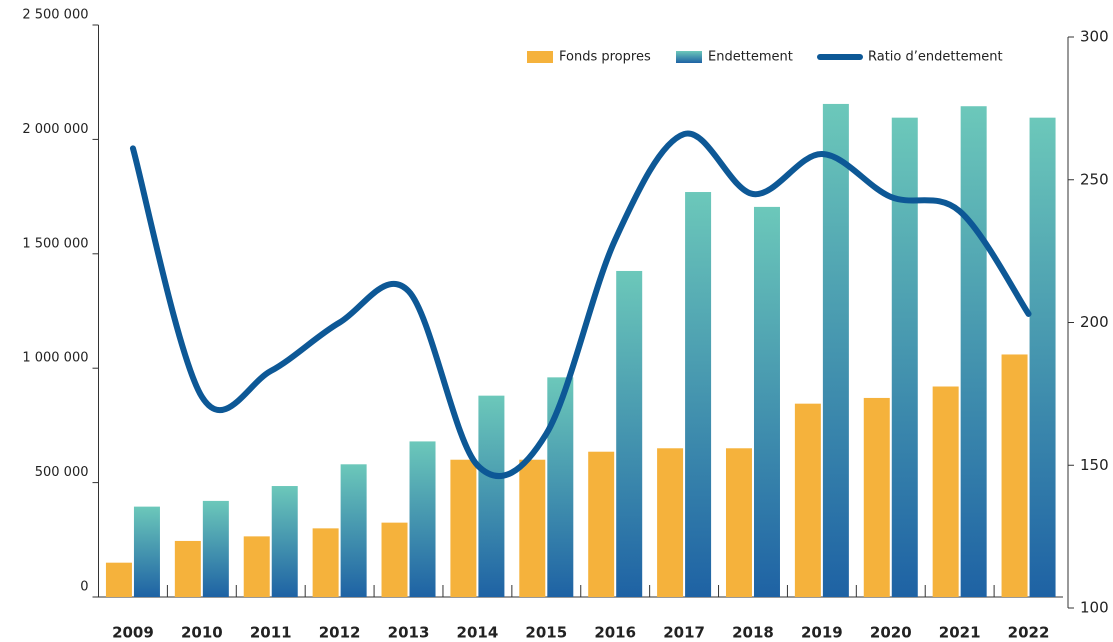 Image resolution: width=1113 pixels, height=642 pixels. I want to click on y2-tick-label: 200, so click(1094, 322).